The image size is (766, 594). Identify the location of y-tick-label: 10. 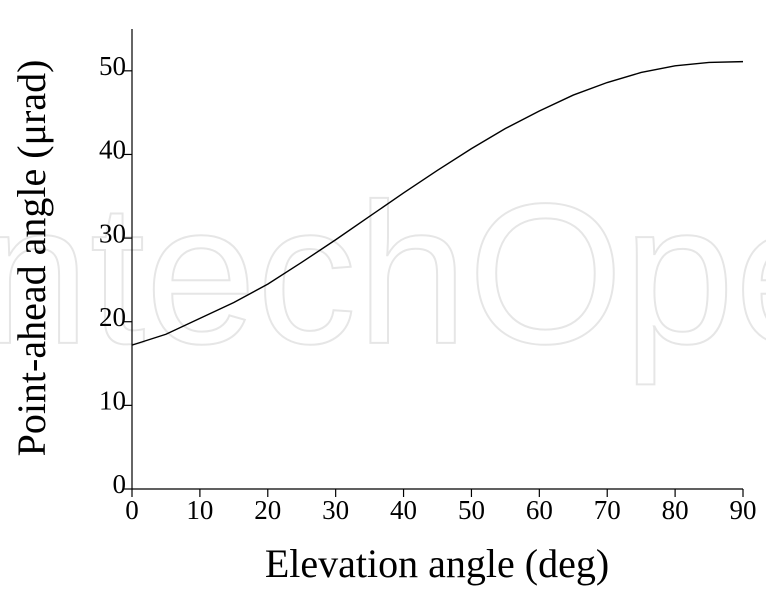
(112, 401).